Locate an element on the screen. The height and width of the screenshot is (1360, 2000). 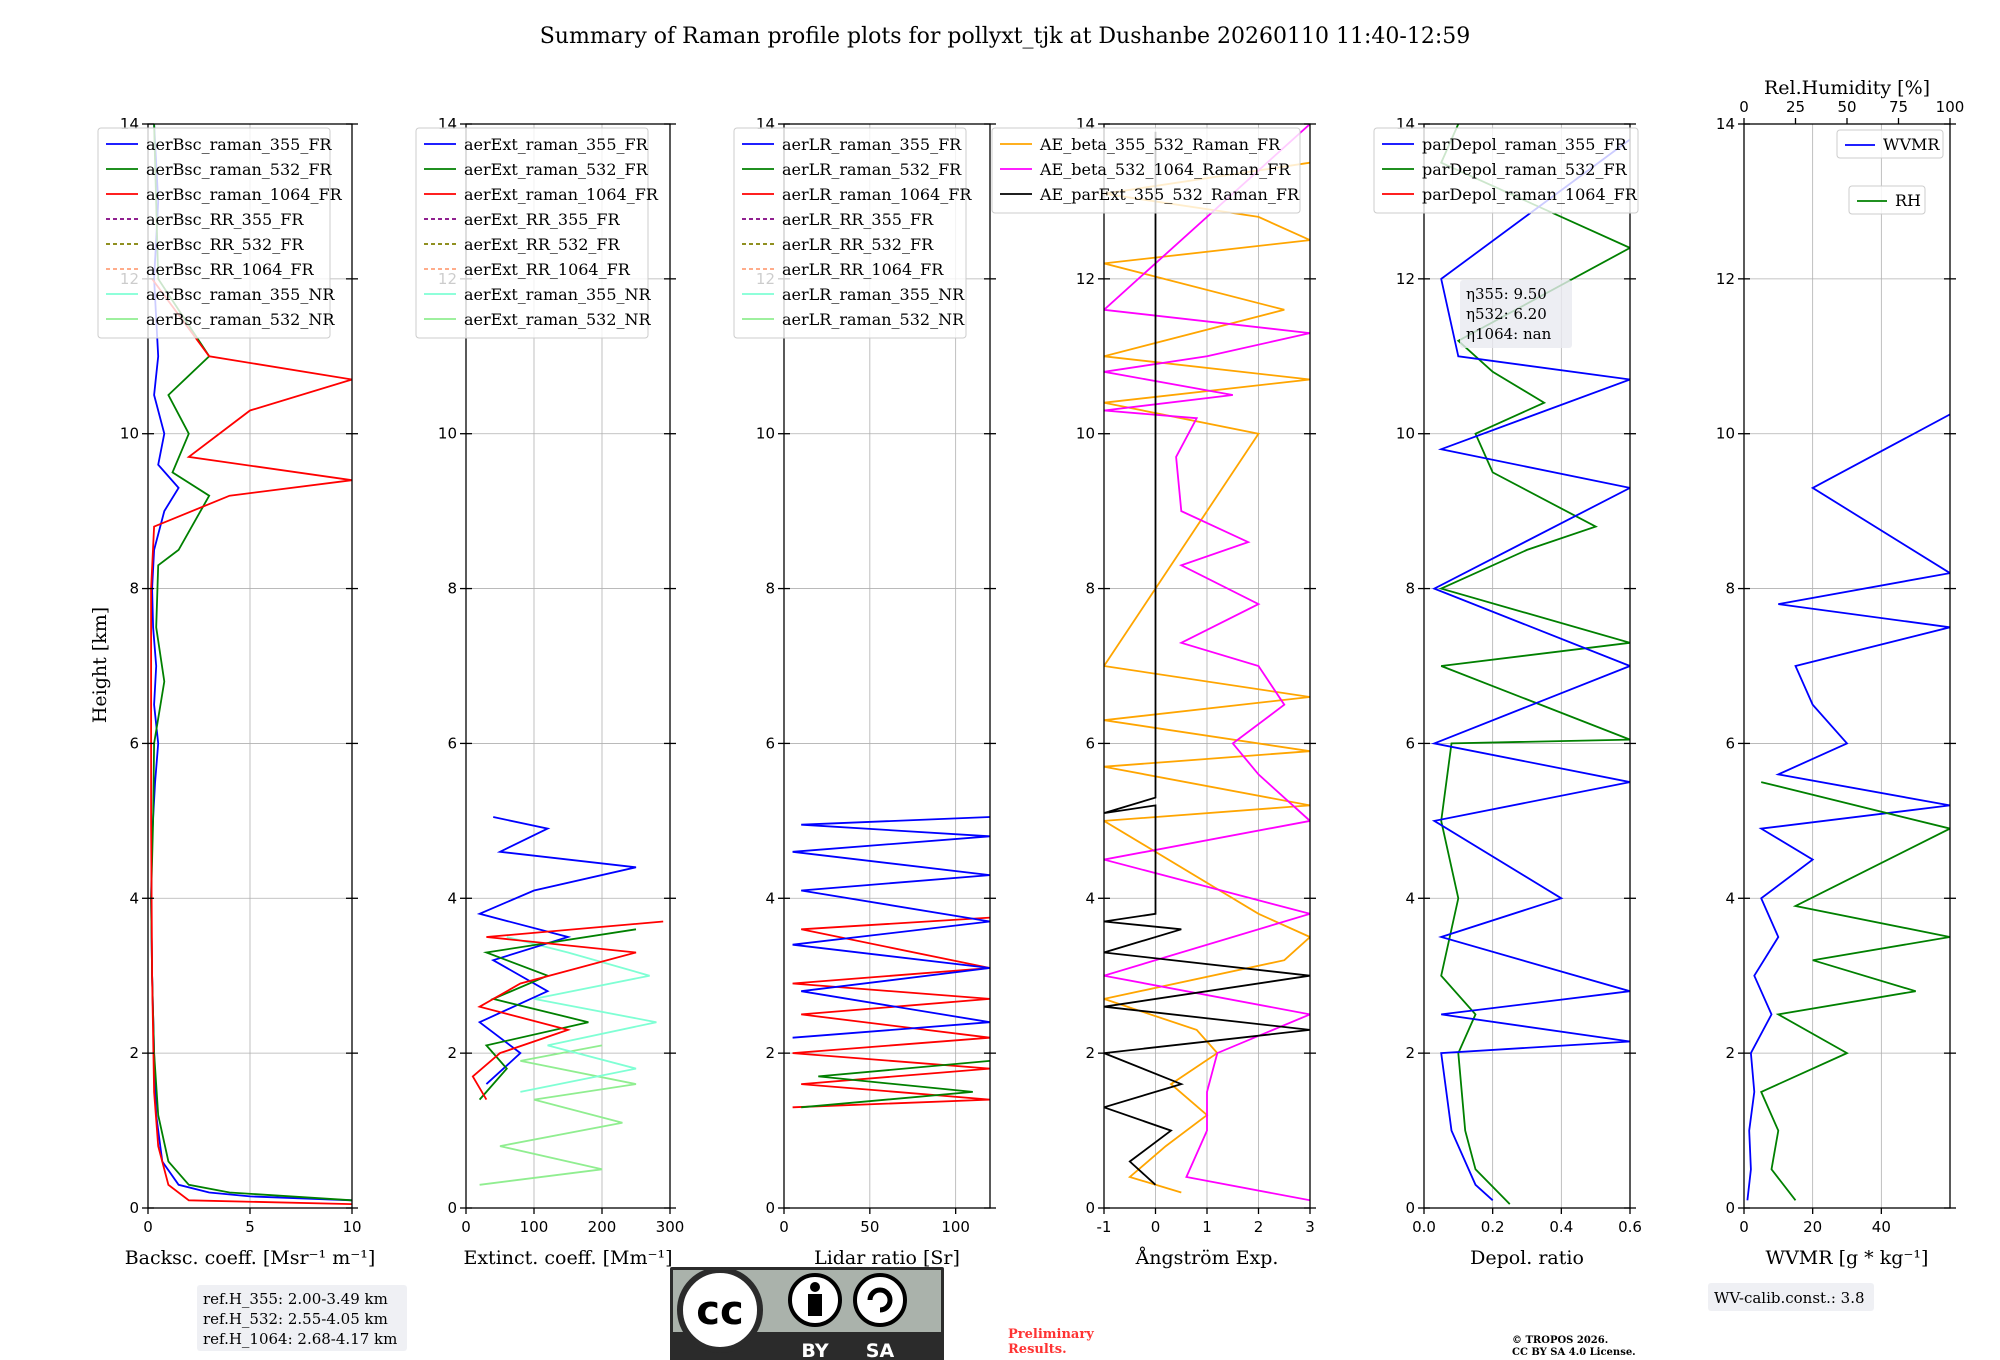
ytick-label-depol-12: 12 is located at coordinates (1405, 279).